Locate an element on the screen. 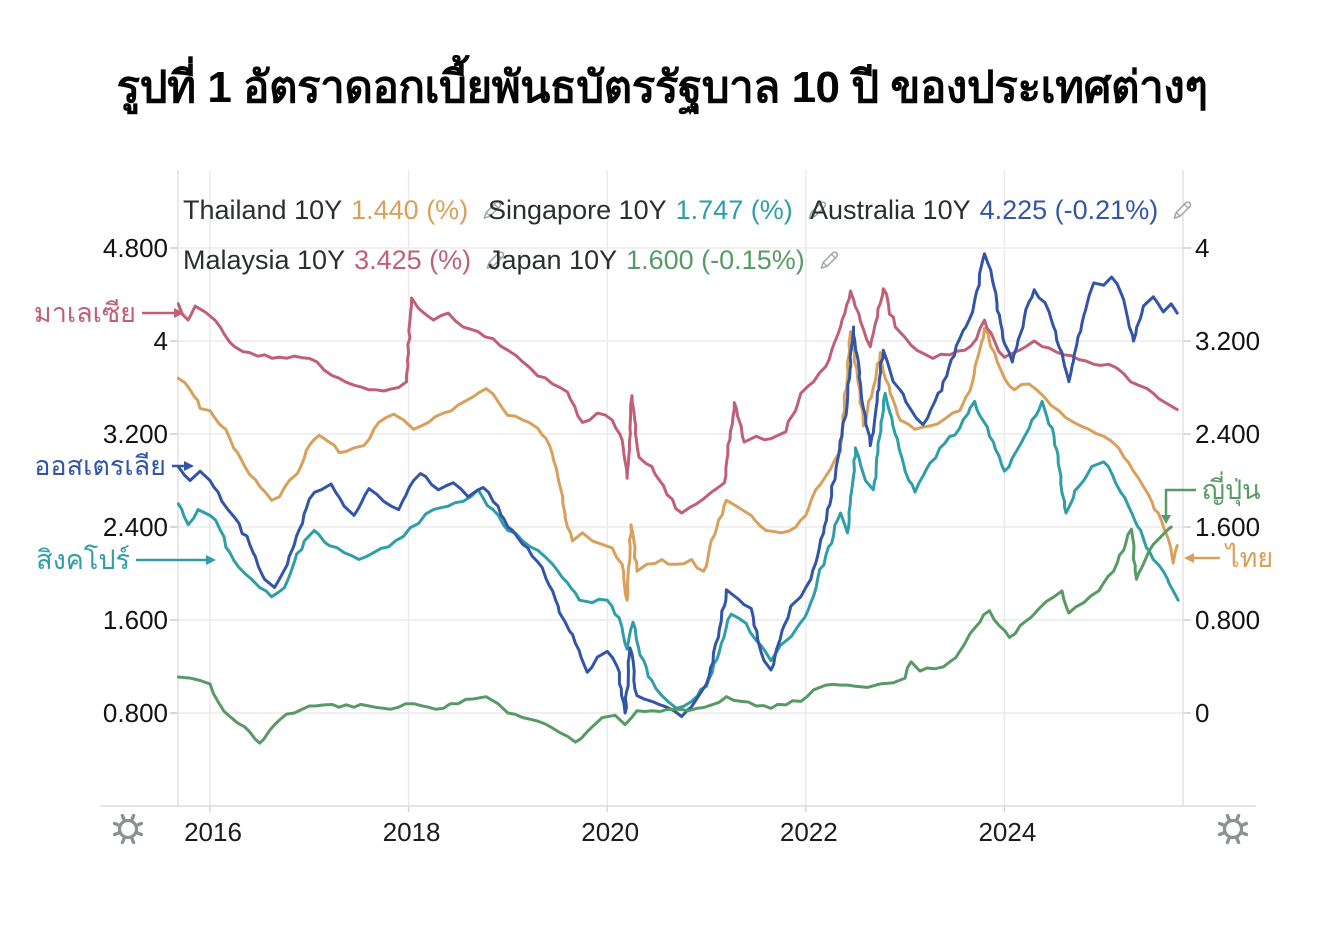 This screenshot has width=1324, height=935. callout-malaysia: มาเลเซีย is located at coordinates (109, 313).